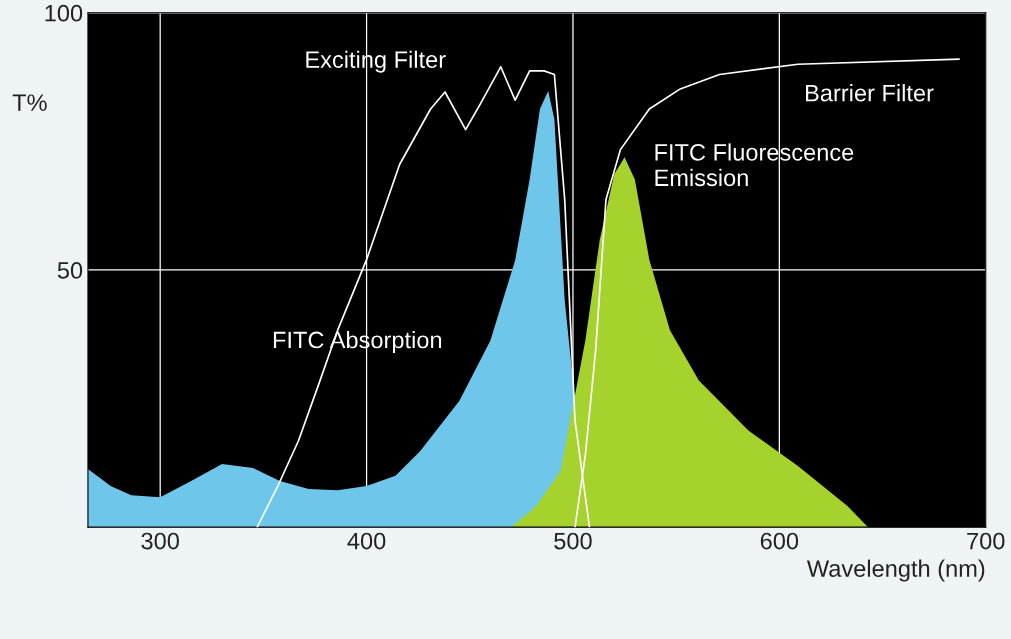 Image resolution: width=1011 pixels, height=639 pixels. Describe the element at coordinates (160, 541) in the screenshot. I see `x-tick-label: 300` at that location.